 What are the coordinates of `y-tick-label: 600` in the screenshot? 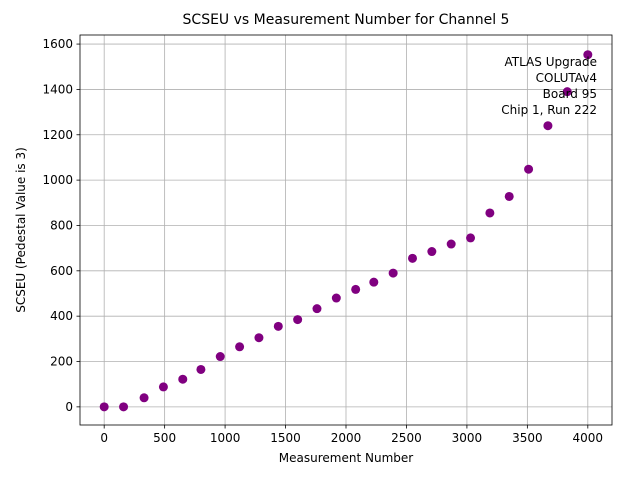 It's located at (61, 271).